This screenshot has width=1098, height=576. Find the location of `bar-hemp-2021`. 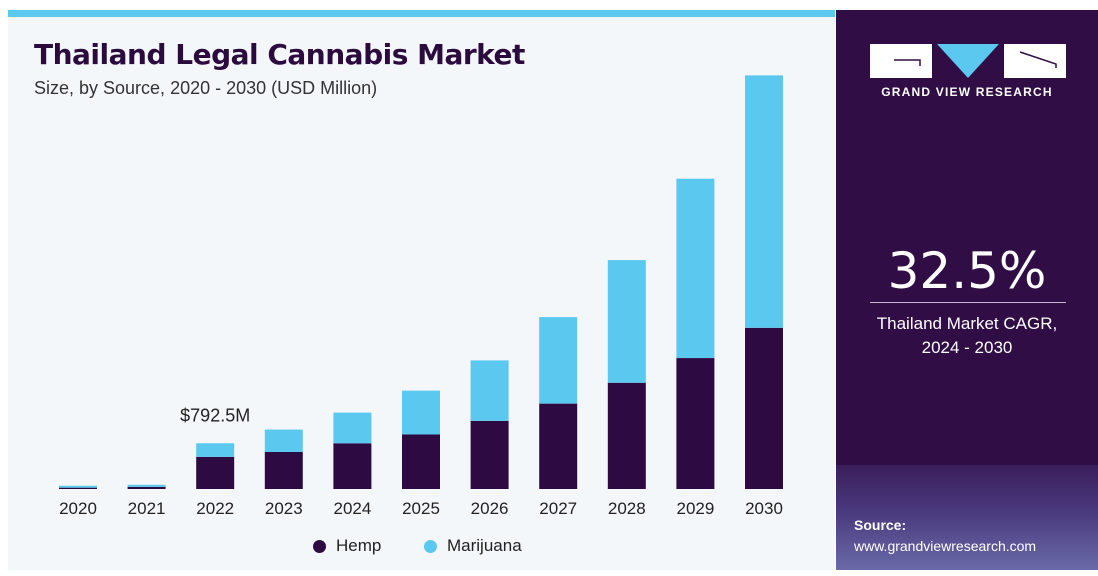

bar-hemp-2021 is located at coordinates (146, 487).